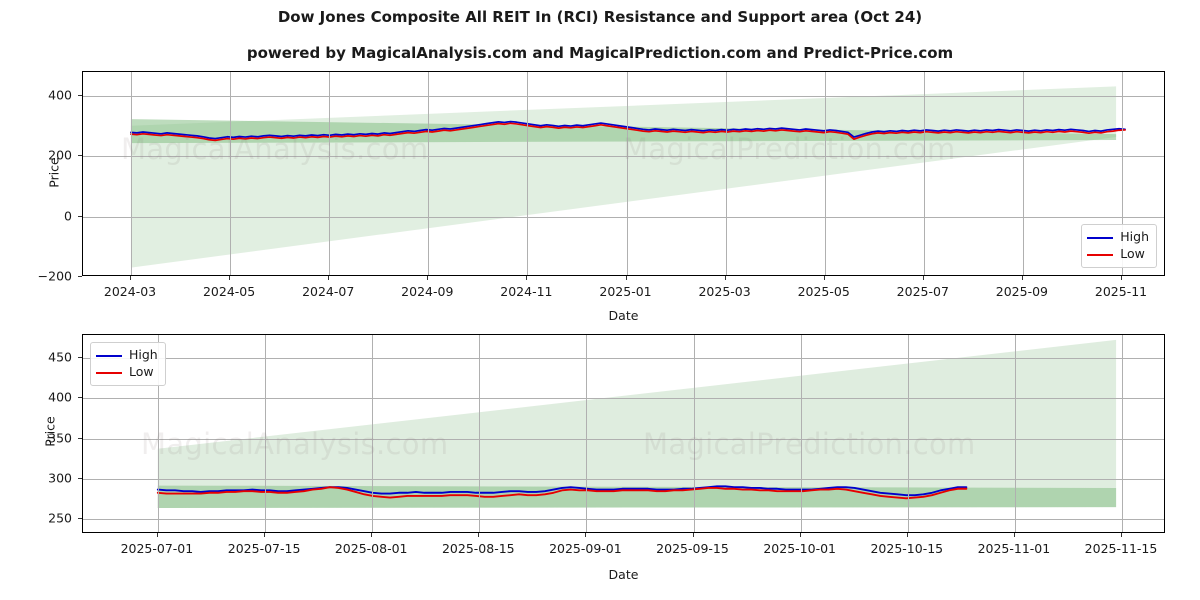 Image resolution: width=1200 pixels, height=600 pixels. What do you see at coordinates (54, 172) in the screenshot?
I see `top-chart-y-axis-label: Price` at bounding box center [54, 172].